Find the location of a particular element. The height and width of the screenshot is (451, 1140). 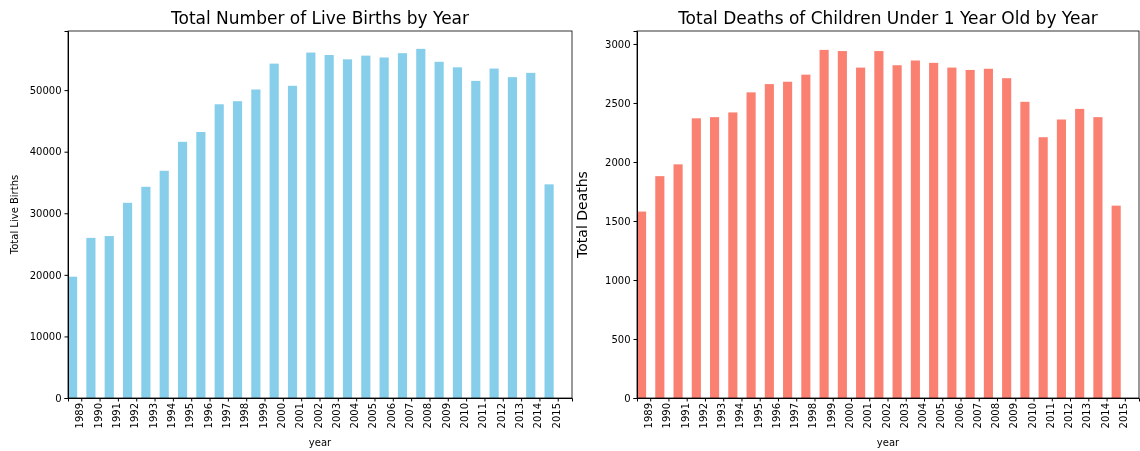

x-tick-label: 1997 is located at coordinates (226, 416).